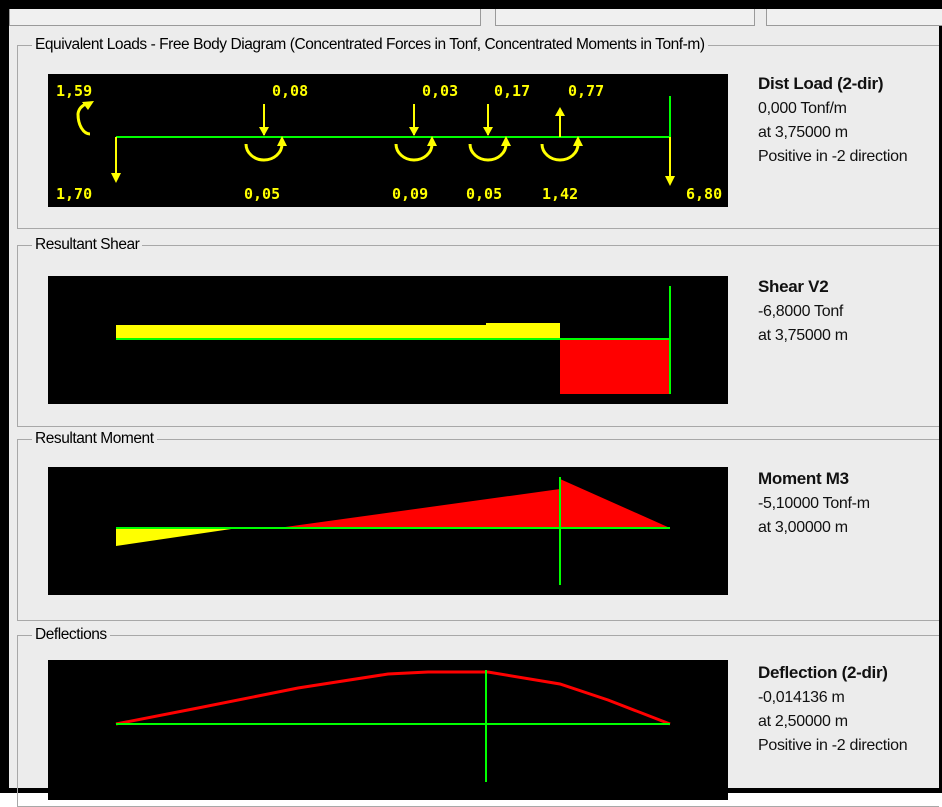 This screenshot has height=807, width=942. What do you see at coordinates (803, 478) in the screenshot?
I see `moment-info-title: Moment M3` at bounding box center [803, 478].